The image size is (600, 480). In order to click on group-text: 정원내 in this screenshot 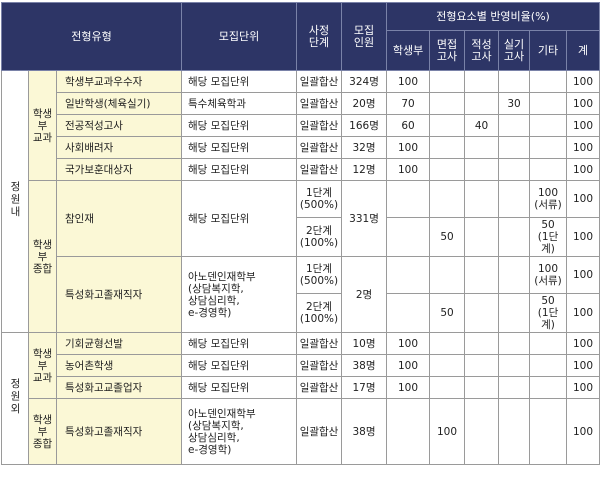, I will do `click(15, 200)`.